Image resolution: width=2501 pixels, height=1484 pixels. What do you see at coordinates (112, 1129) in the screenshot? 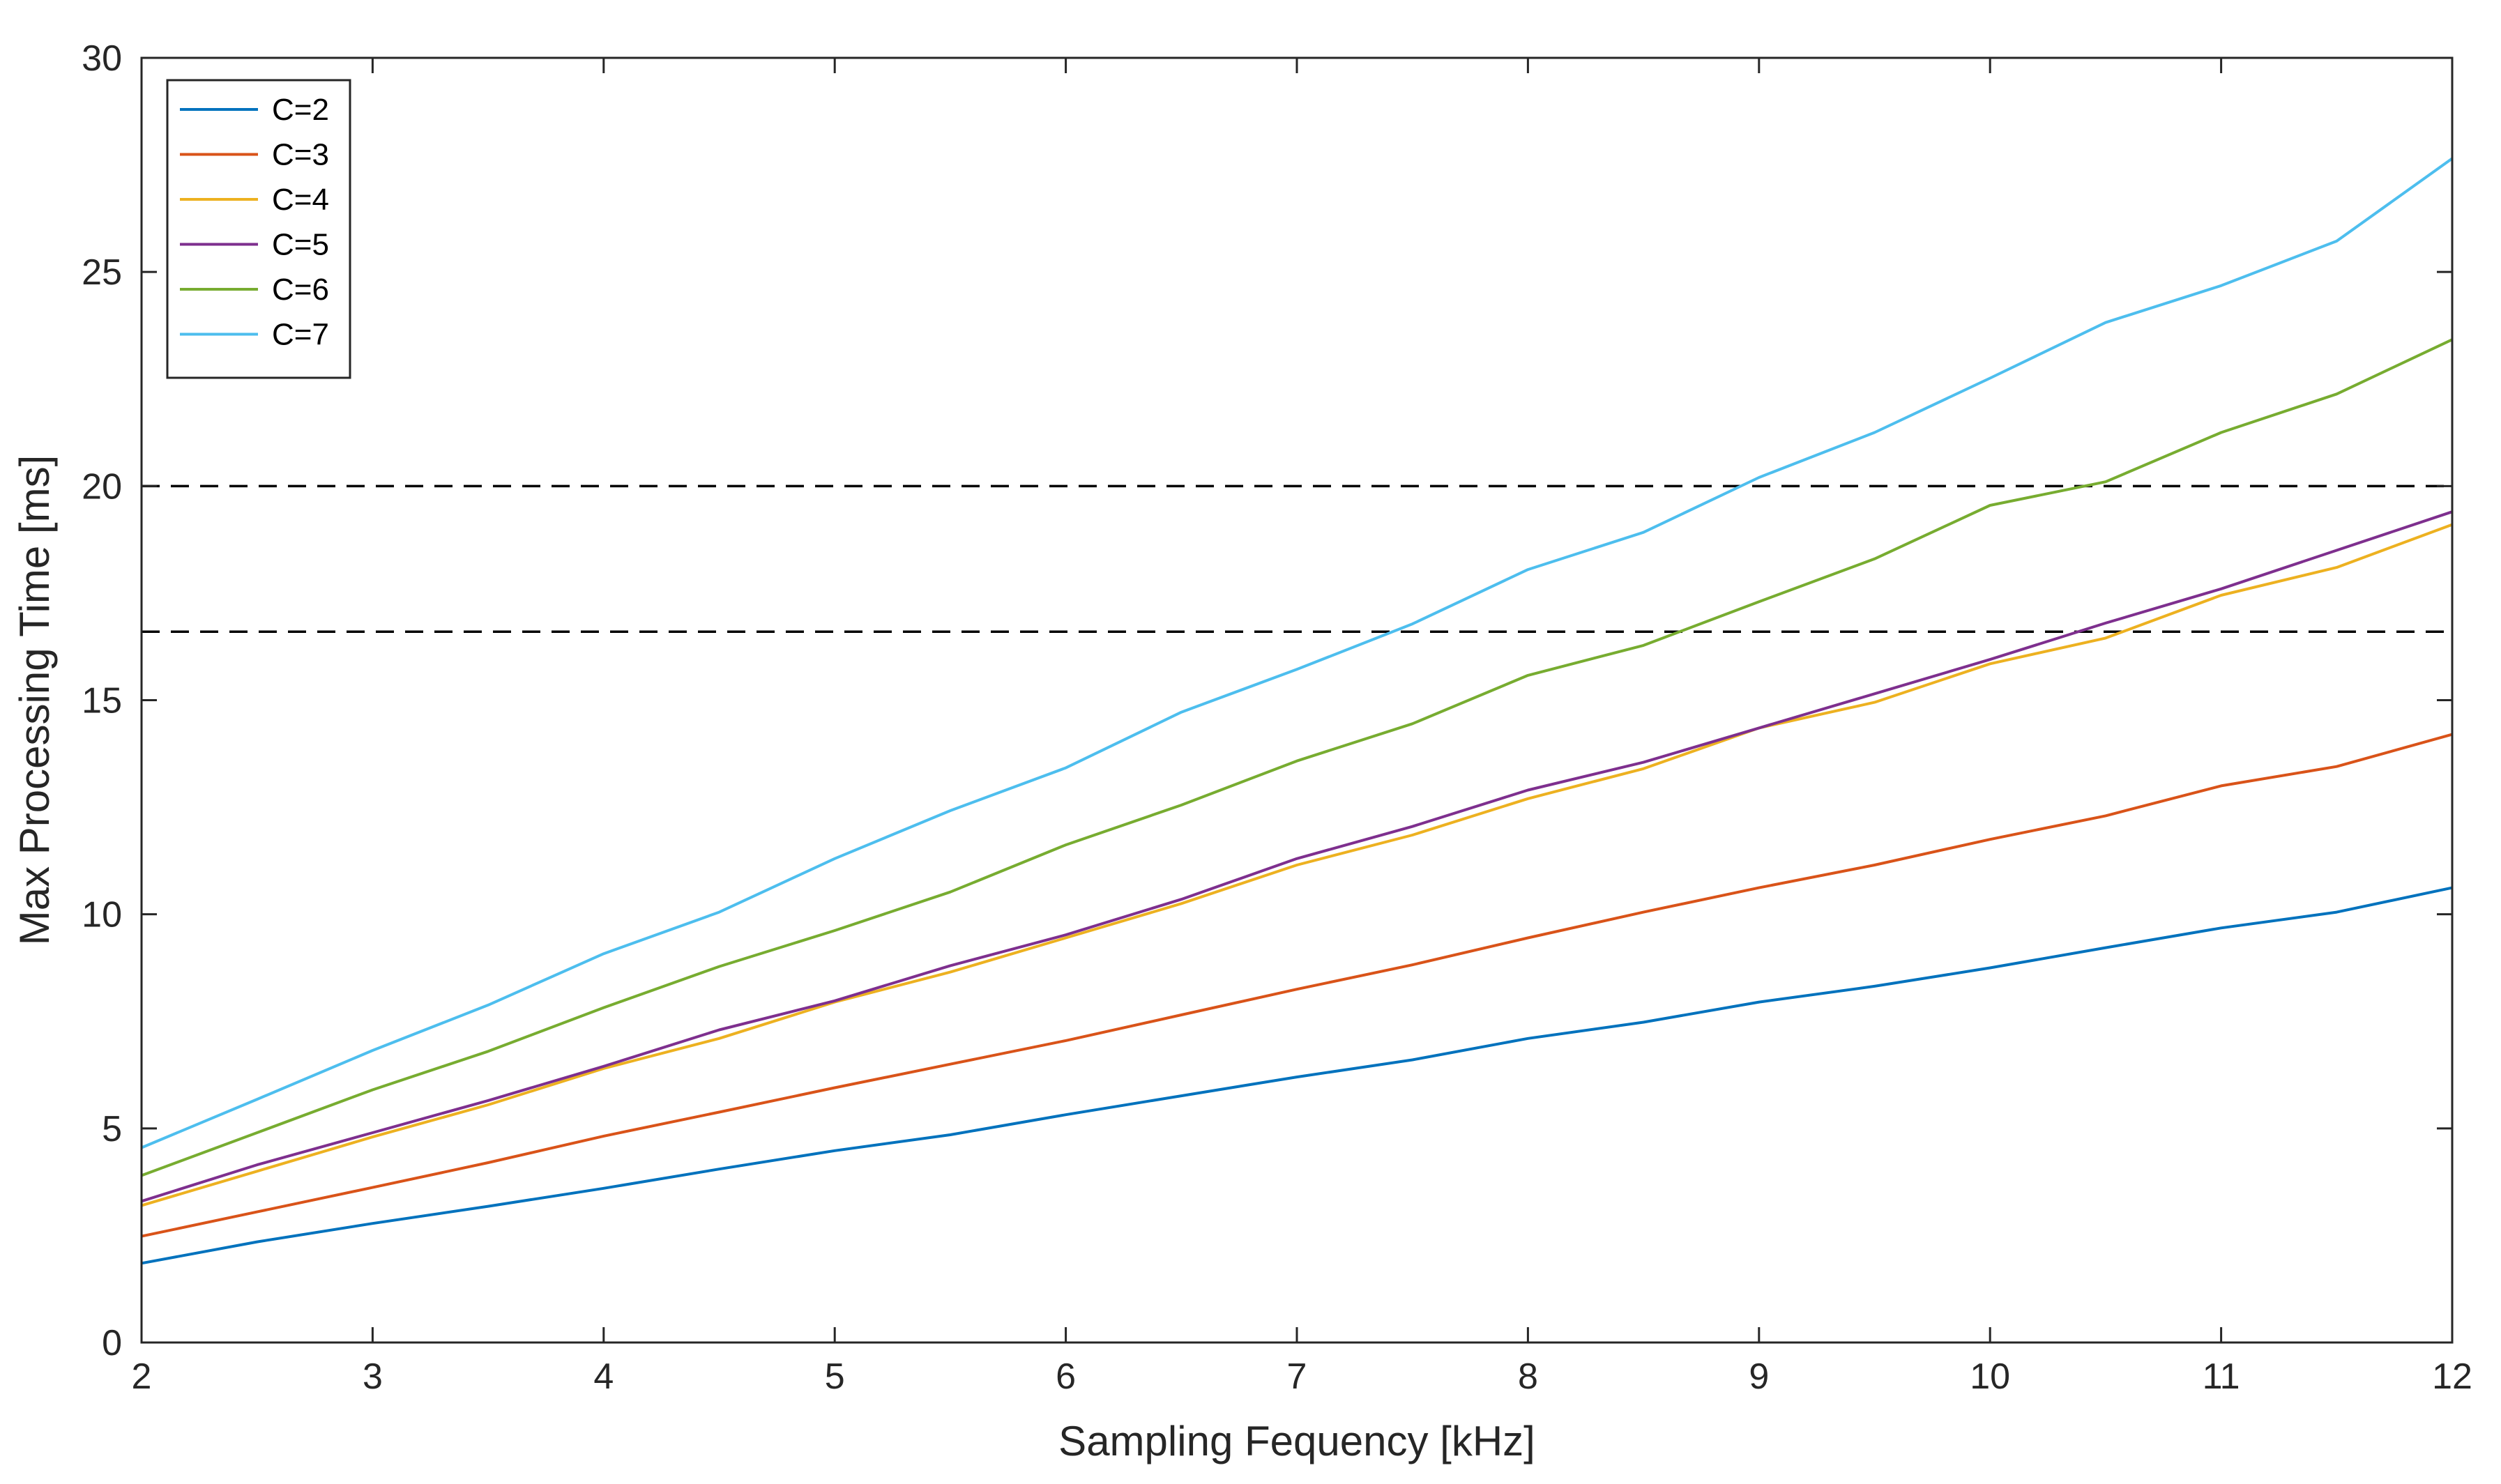
I see `y-tick-label: 5` at bounding box center [112, 1129].